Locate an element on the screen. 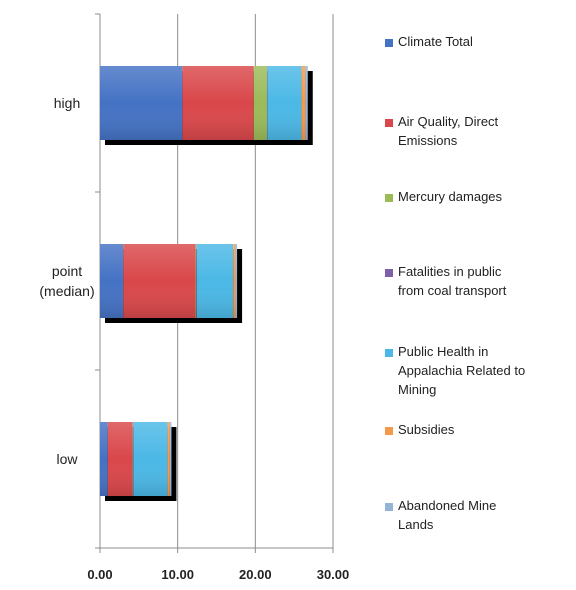  legend-label-line: Fatalities in public is located at coordinates (450, 271).